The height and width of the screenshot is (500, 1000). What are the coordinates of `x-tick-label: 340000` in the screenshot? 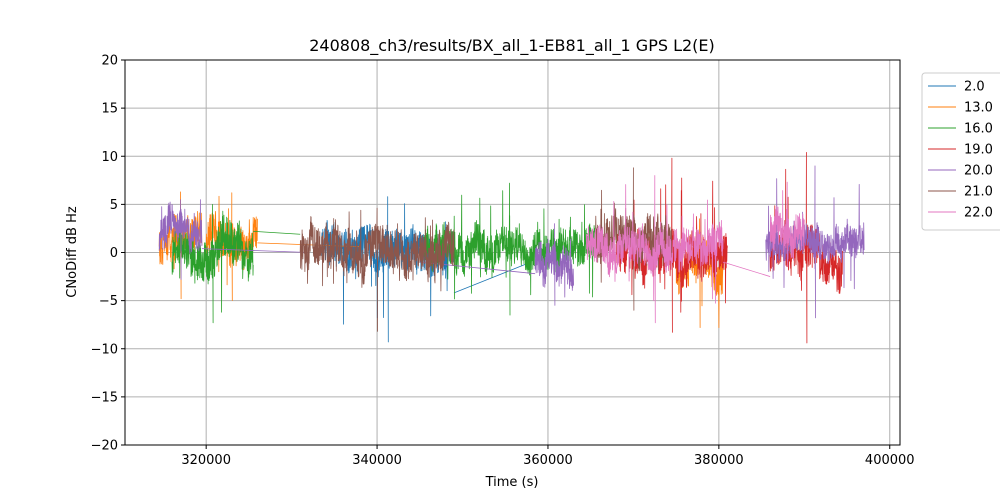 It's located at (377, 460).